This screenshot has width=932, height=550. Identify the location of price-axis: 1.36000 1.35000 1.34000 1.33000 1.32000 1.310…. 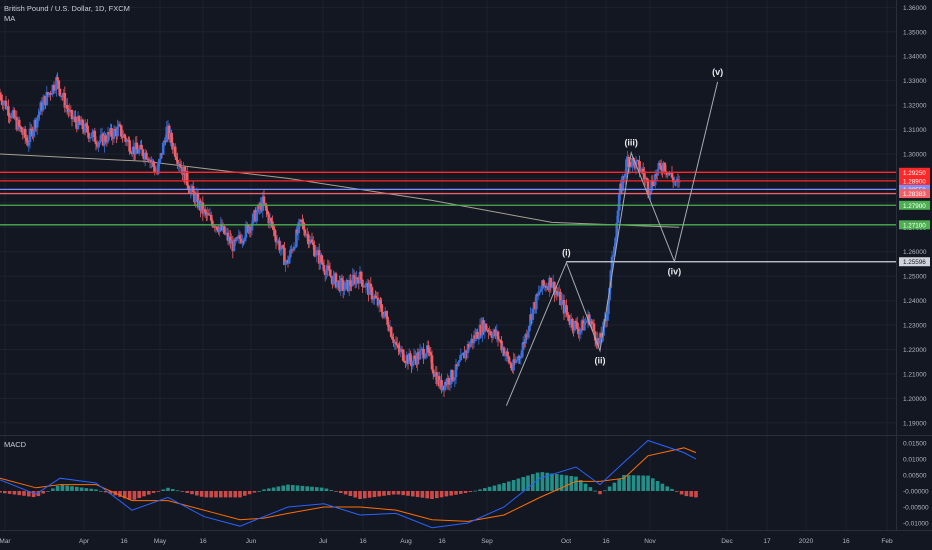
(914, 266).